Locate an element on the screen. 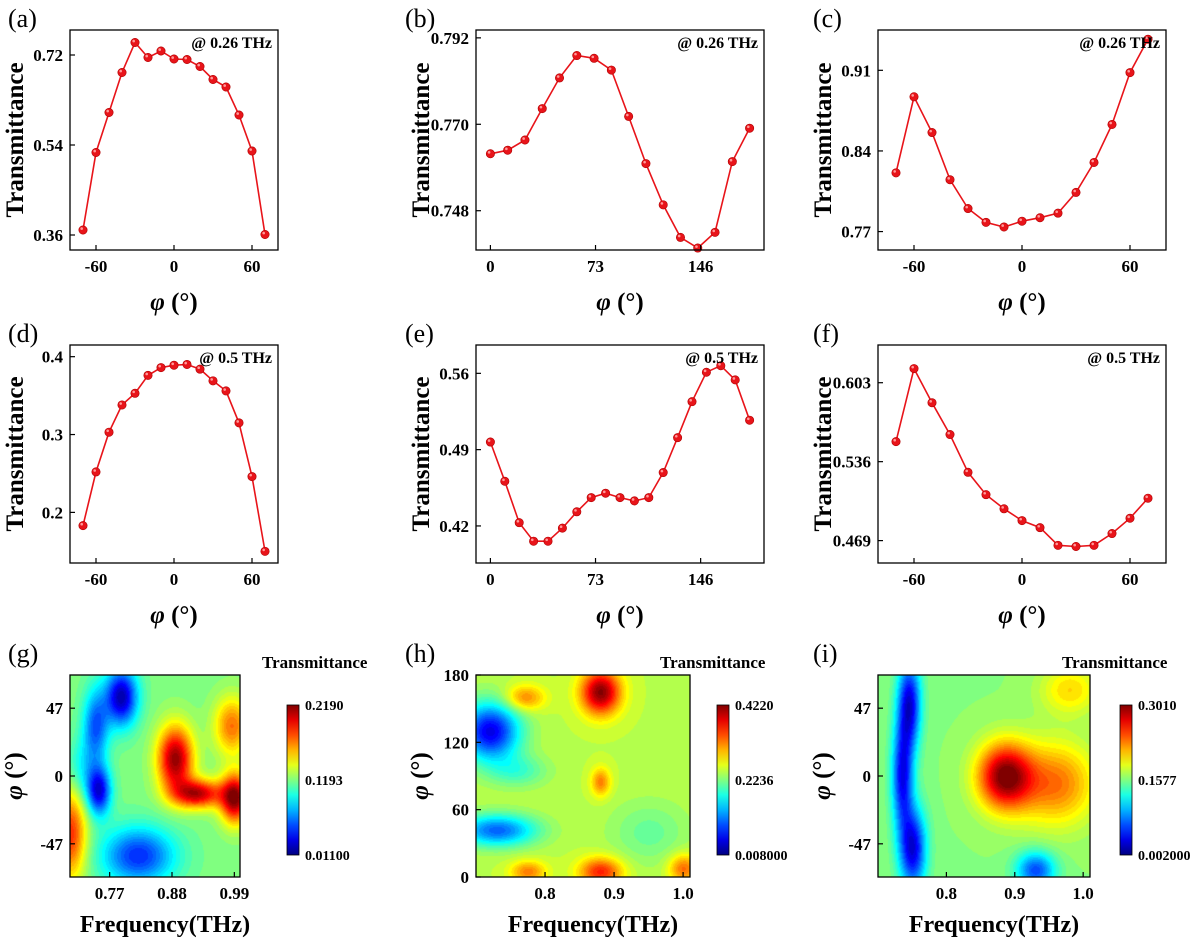  y-tick-label: 60 is located at coordinates (460, 810).